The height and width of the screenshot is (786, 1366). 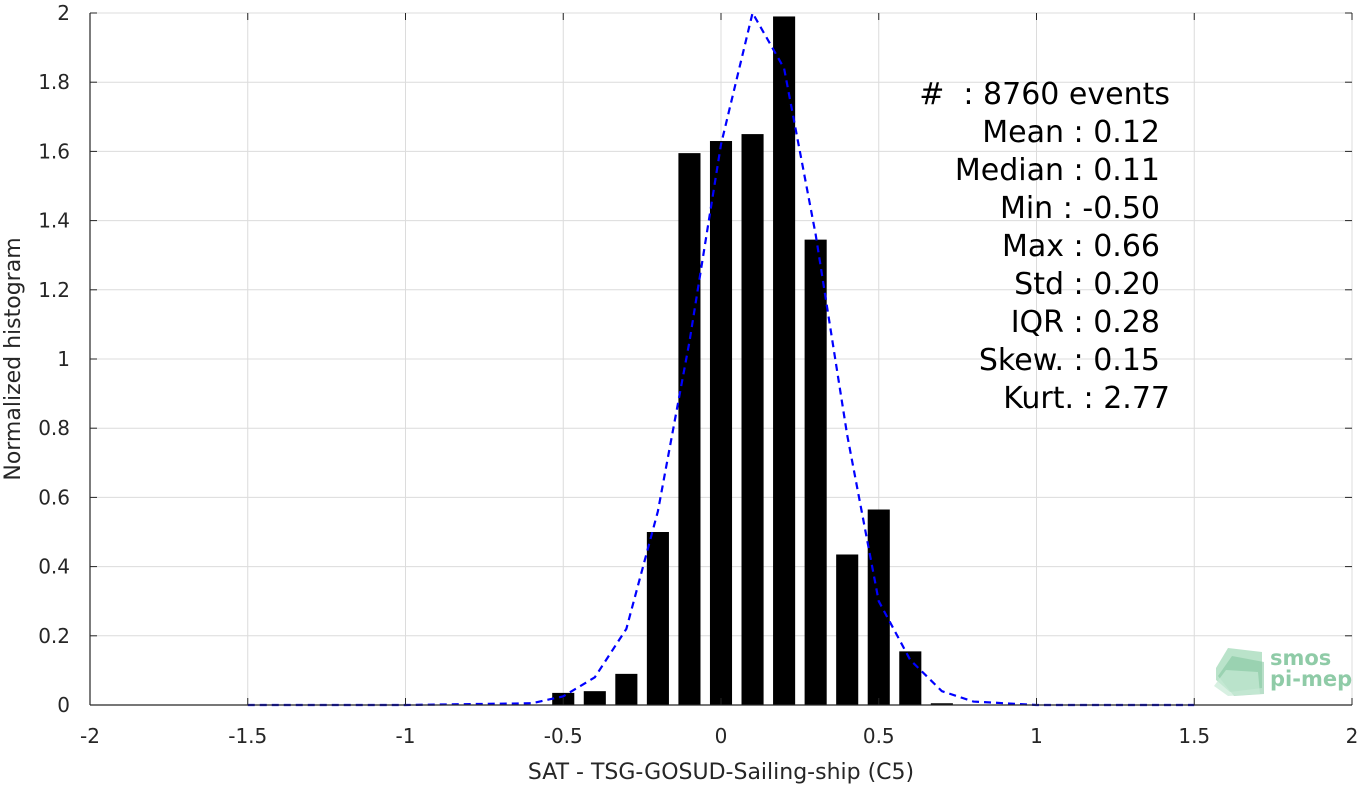 What do you see at coordinates (721, 736) in the screenshot?
I see `x-tick-label: 0` at bounding box center [721, 736].